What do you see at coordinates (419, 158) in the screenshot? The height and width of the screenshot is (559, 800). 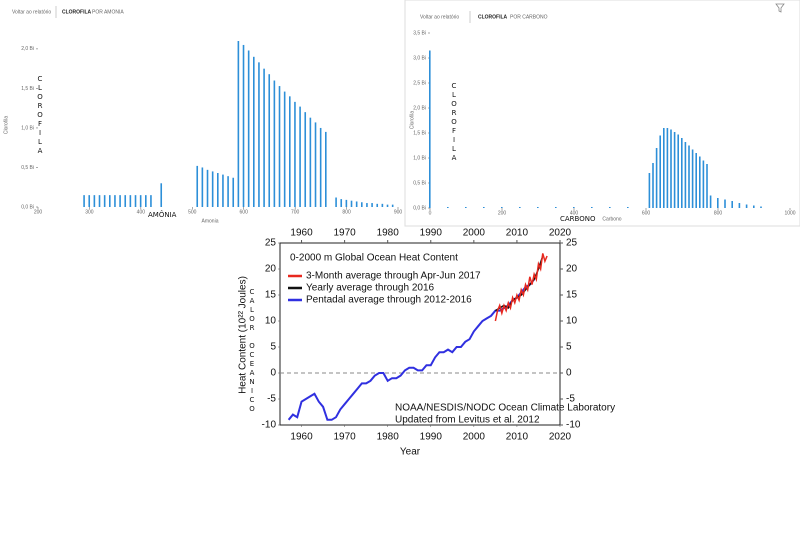 I see `y-tick-label: 1,0 Bi` at bounding box center [419, 158].